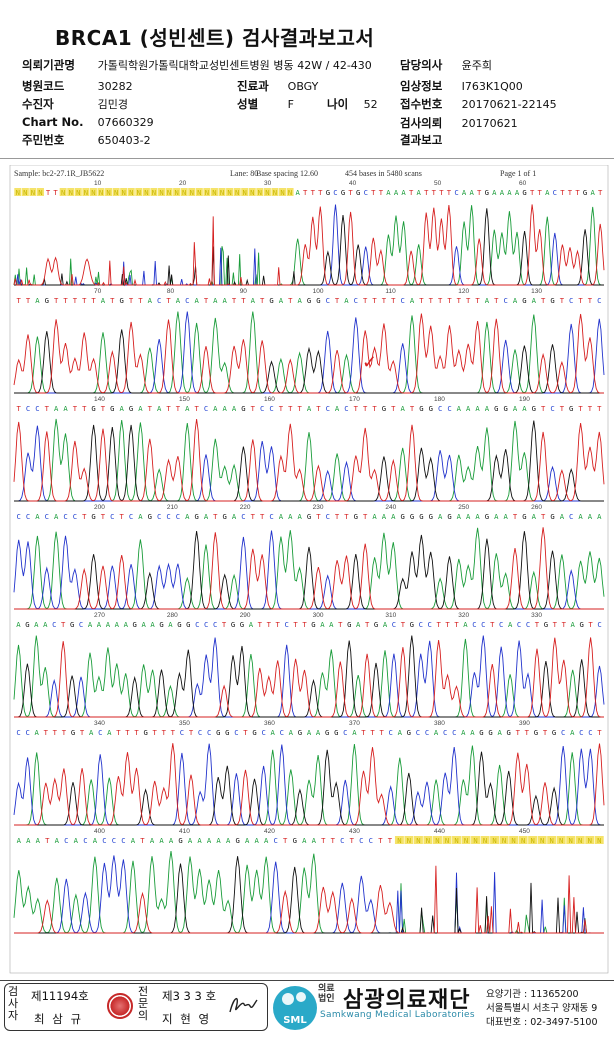 This screenshot has height=1046, width=614. I want to click on position-tick-label: 450, so click(524, 831).